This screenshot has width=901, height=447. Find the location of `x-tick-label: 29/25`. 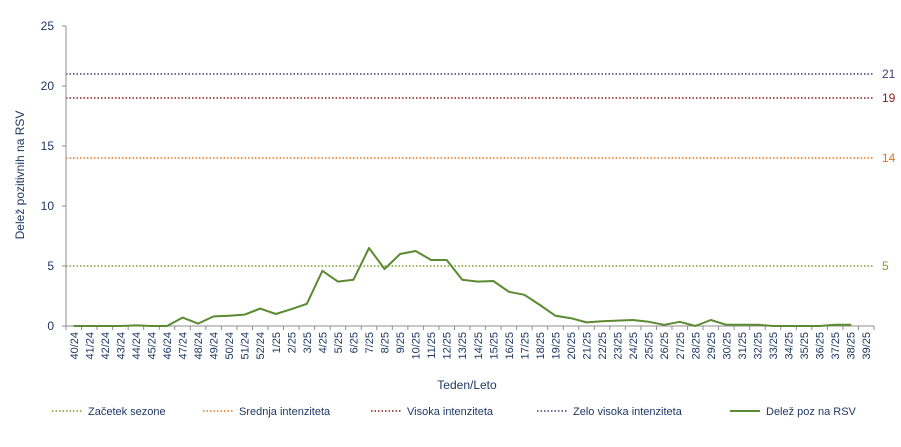

x-tick-label: 29/25 is located at coordinates (712, 346).